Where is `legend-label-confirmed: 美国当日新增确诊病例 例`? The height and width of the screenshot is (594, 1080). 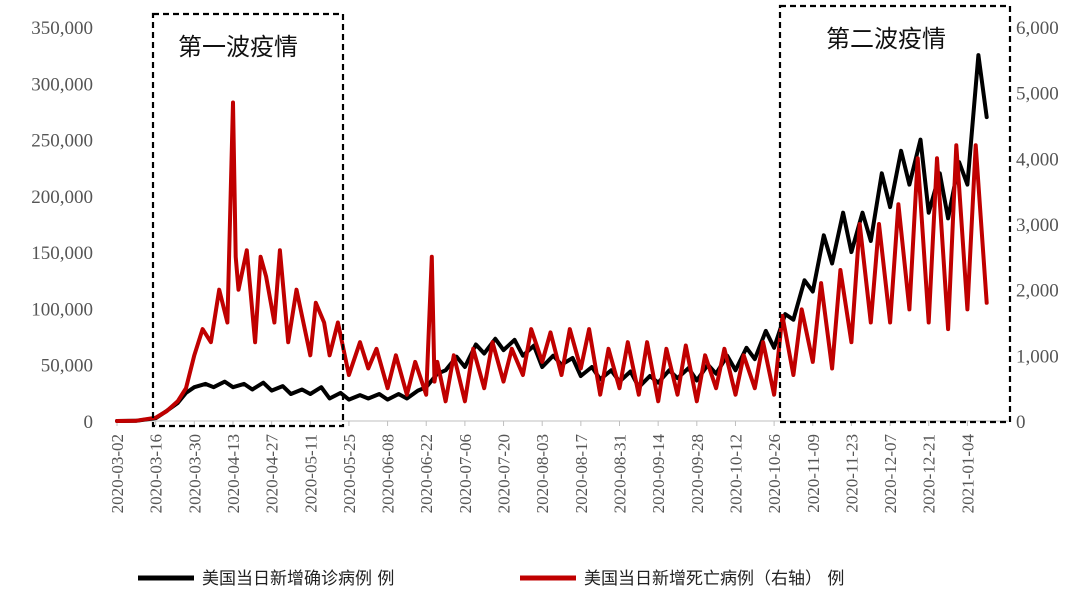
legend-label-confirmed: 美国当日新增确诊病例 例 is located at coordinates (298, 579).